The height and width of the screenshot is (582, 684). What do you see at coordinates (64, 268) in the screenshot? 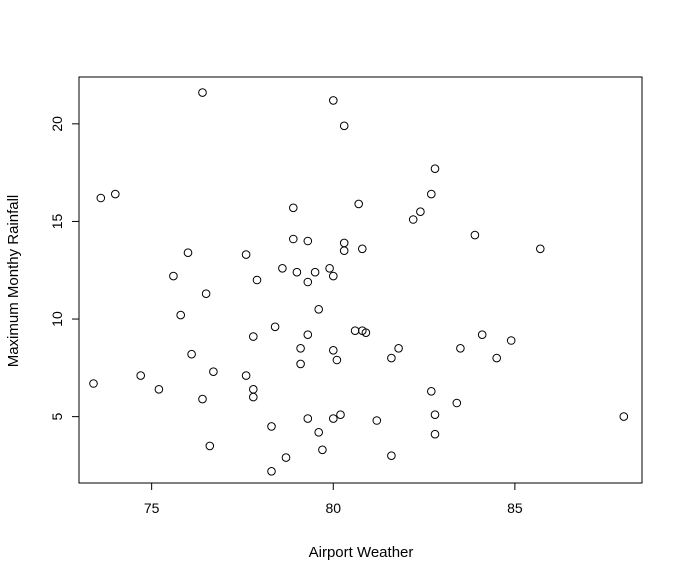
I see `y-axis: 5 10 15 20` at bounding box center [64, 268].